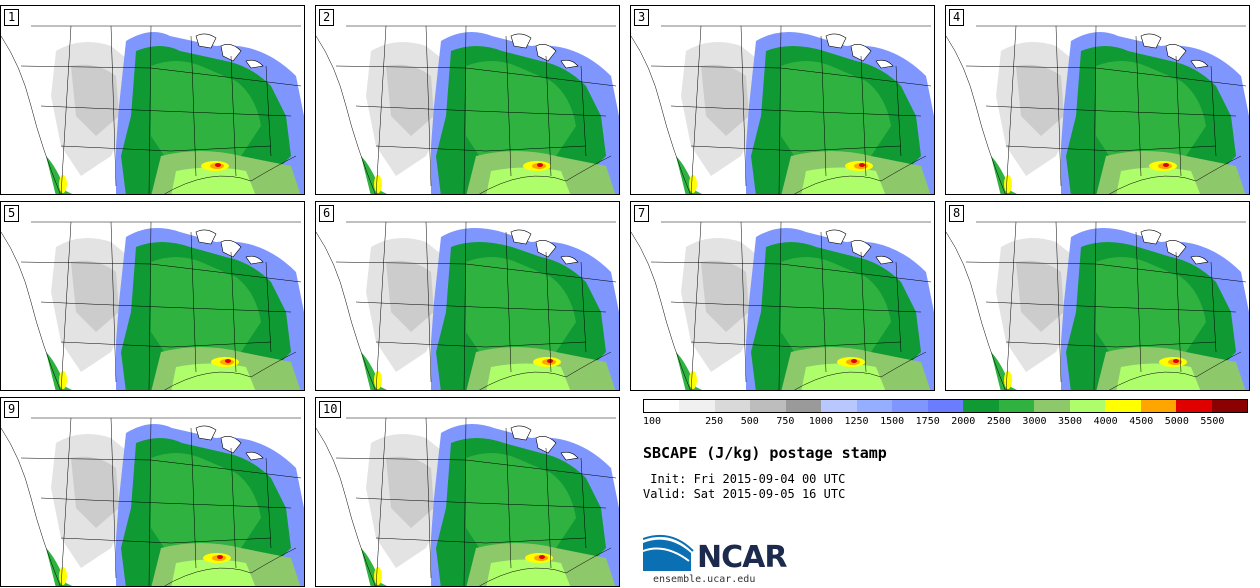 Image resolution: width=1260 pixels, height=588 pixels. What do you see at coordinates (785, 421) in the screenshot?
I see `colorbar-tick-label: 750` at bounding box center [785, 421].